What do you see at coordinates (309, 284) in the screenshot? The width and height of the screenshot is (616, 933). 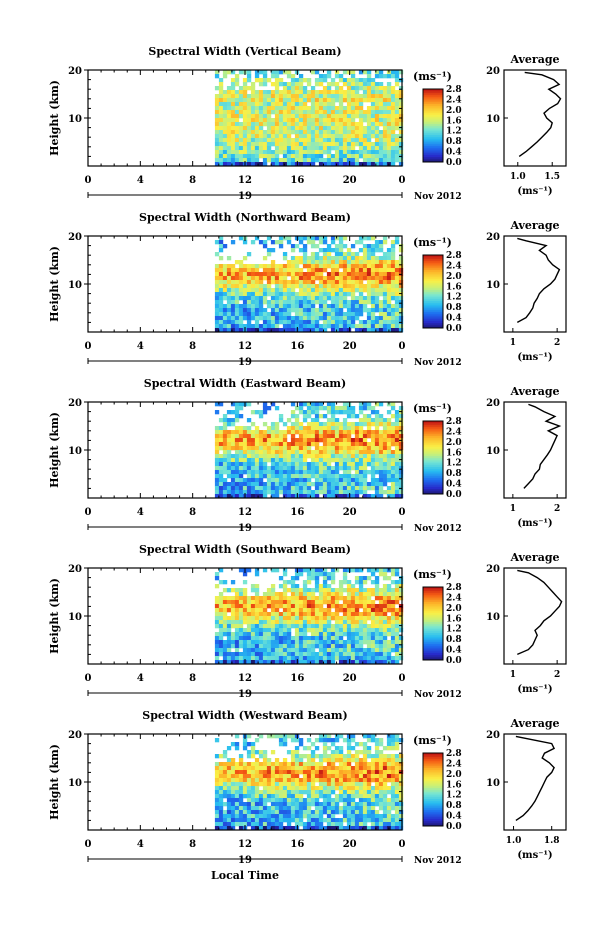 I see `heatmap-cells` at bounding box center [309, 284].